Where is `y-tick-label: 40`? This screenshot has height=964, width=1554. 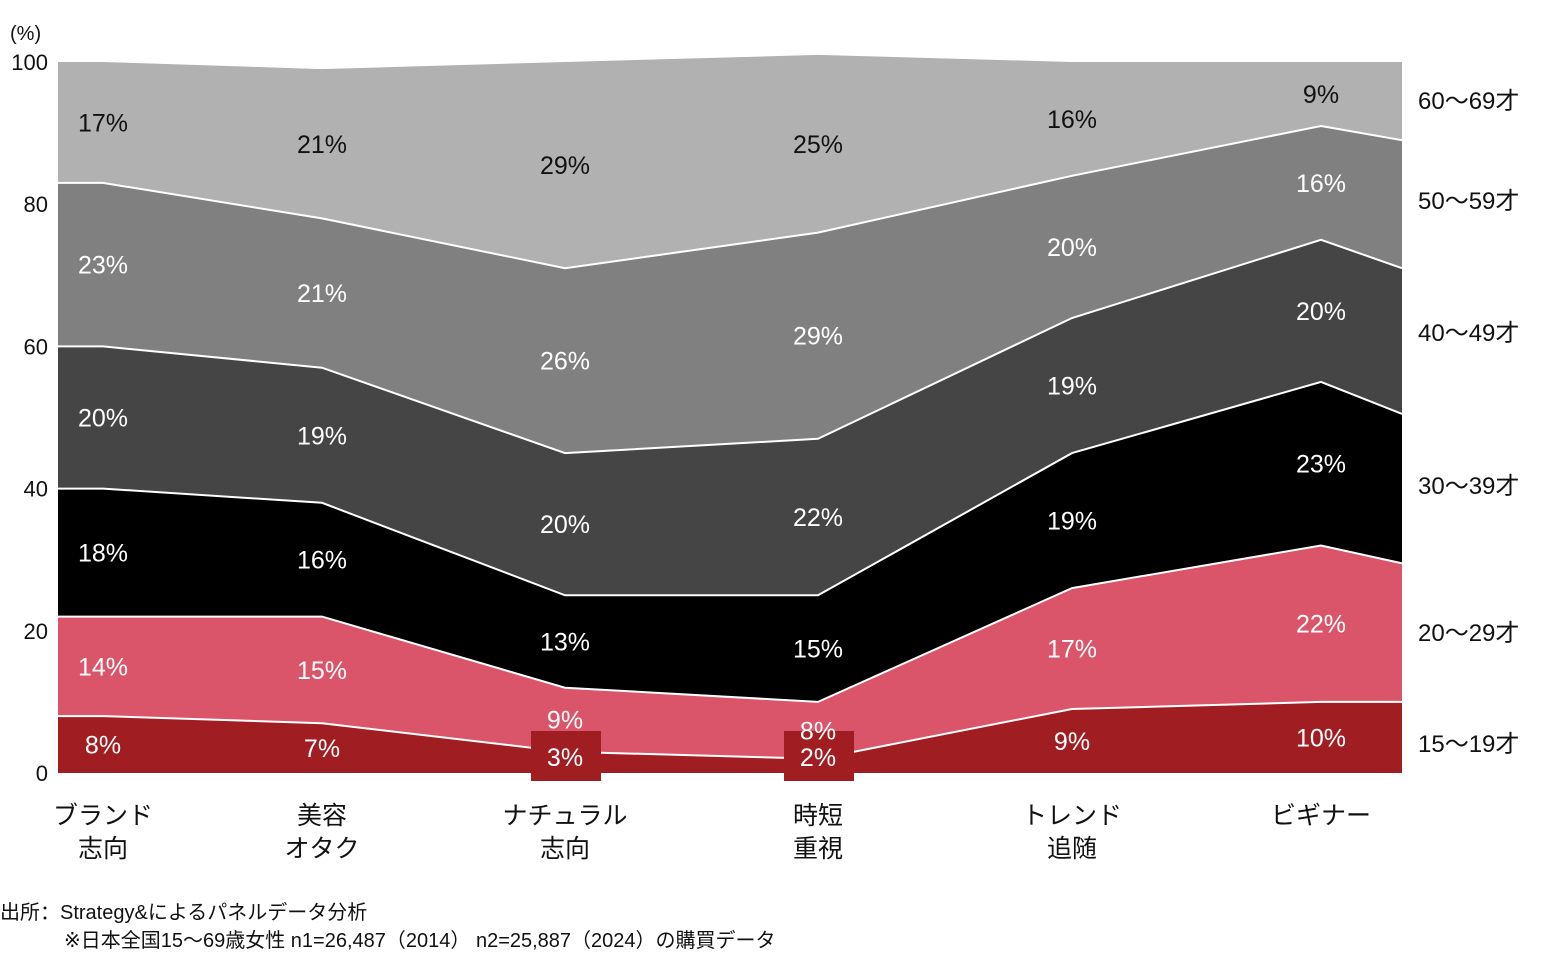 y-tick-label: 40 is located at coordinates (36, 489).